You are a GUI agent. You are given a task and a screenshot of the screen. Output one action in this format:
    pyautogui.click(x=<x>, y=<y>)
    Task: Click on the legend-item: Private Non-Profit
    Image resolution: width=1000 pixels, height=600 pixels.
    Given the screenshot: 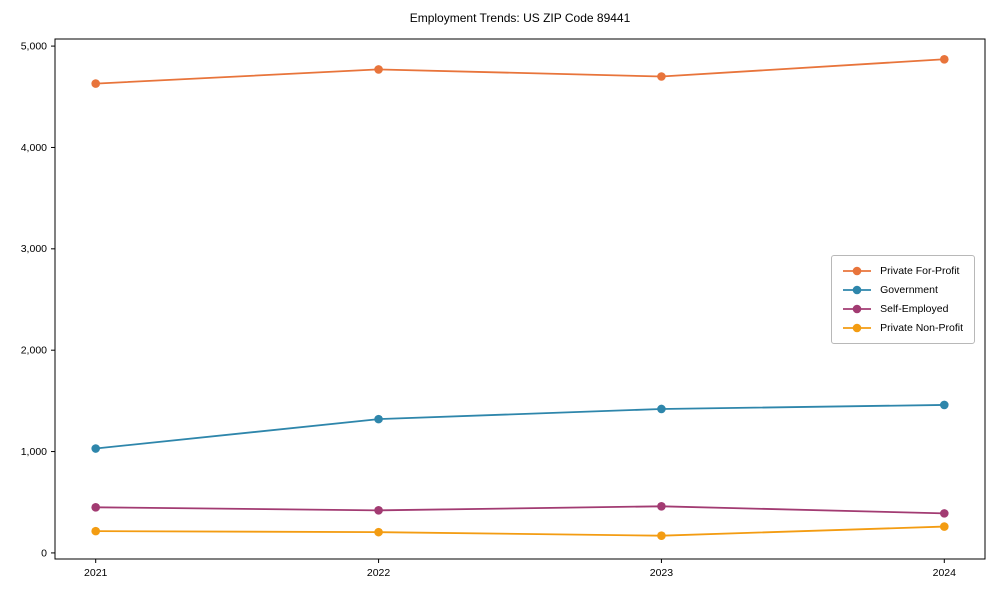 What is the action you would take?
    pyautogui.click(x=902, y=328)
    